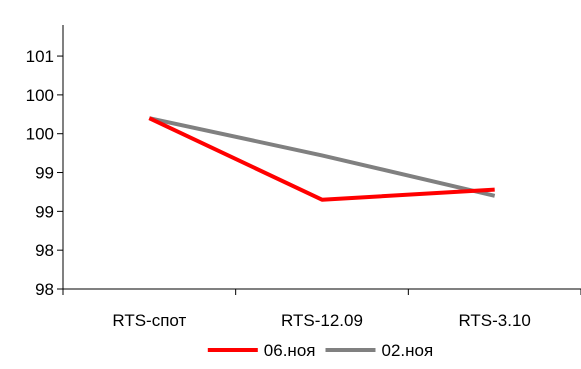  I want to click on x-tick-label: RTS-12.09, so click(322, 320).